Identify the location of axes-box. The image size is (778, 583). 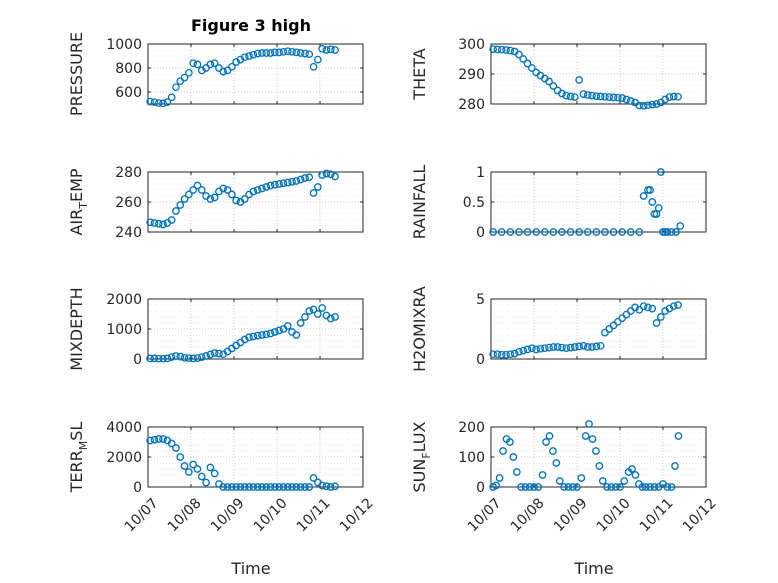
(255, 74).